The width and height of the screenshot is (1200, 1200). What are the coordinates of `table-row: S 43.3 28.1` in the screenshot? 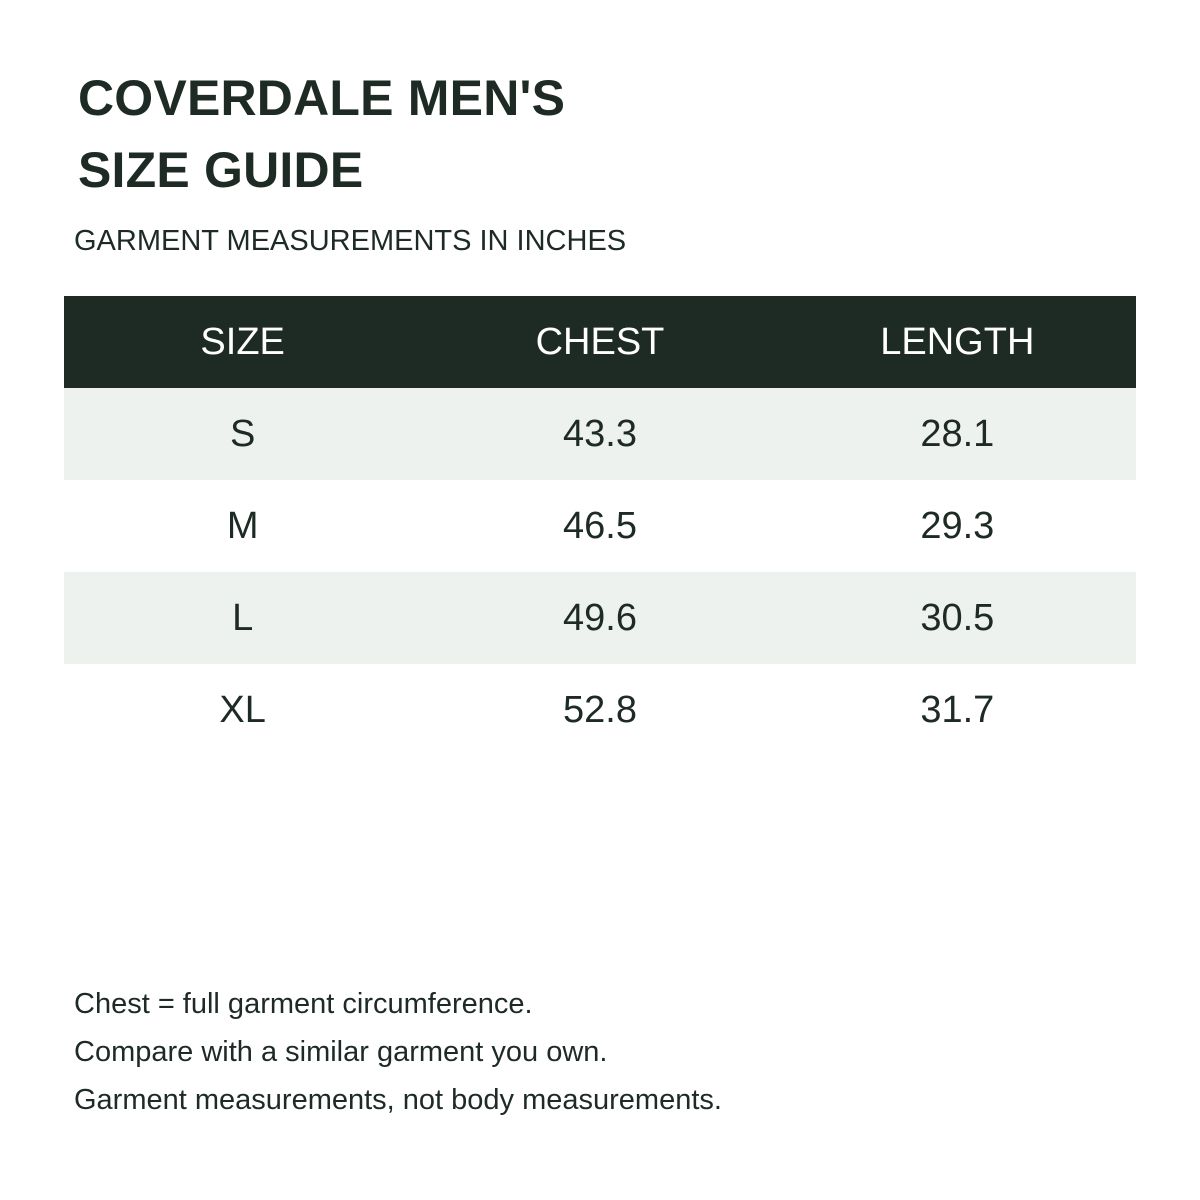 It's located at (600, 434).